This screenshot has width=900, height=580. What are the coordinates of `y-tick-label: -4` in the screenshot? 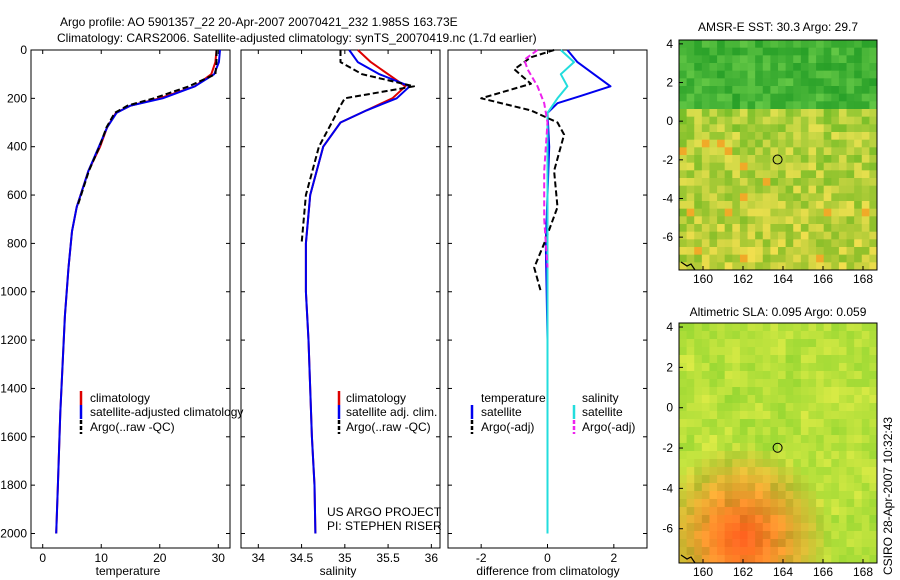 It's located at (667, 198).